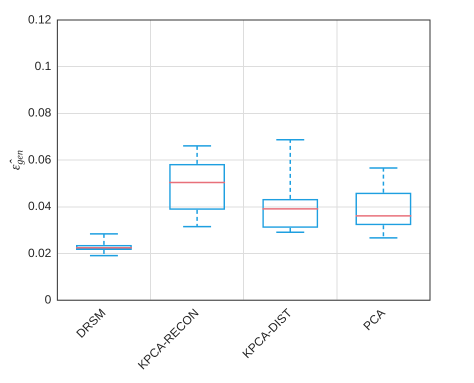 Image resolution: width=474 pixels, height=383 pixels. Describe the element at coordinates (40, 113) in the screenshot. I see `y-tick-label: 0.08` at that location.